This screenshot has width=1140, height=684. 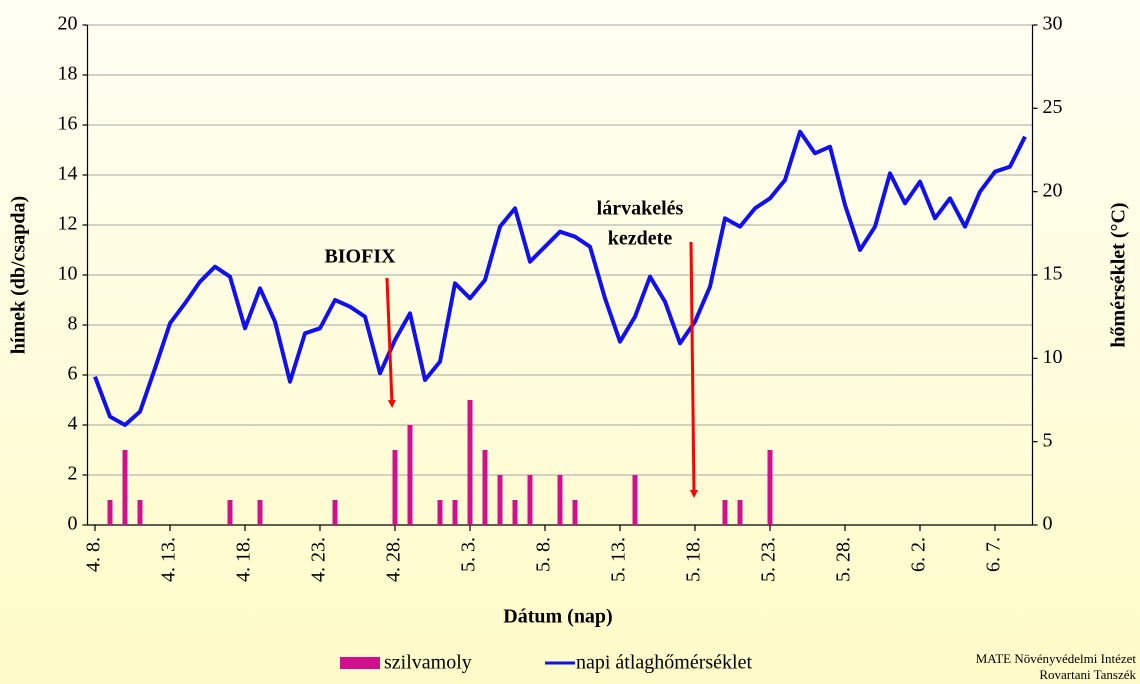 What do you see at coordinates (68, 24) in the screenshot?
I see `y-tick-label: 20` at bounding box center [68, 24].